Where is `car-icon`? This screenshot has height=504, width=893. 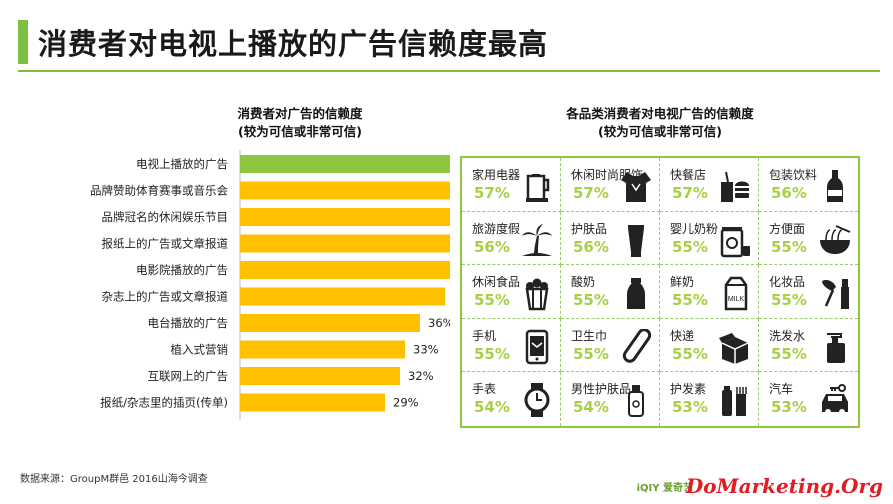
car-icon is located at coordinates (835, 400).